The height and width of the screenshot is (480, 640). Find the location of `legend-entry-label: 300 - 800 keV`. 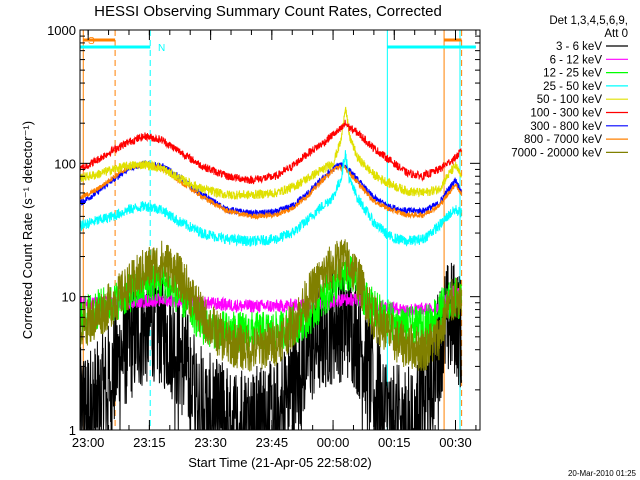

legend-entry-label: 300 - 800 keV is located at coordinates (566, 127).